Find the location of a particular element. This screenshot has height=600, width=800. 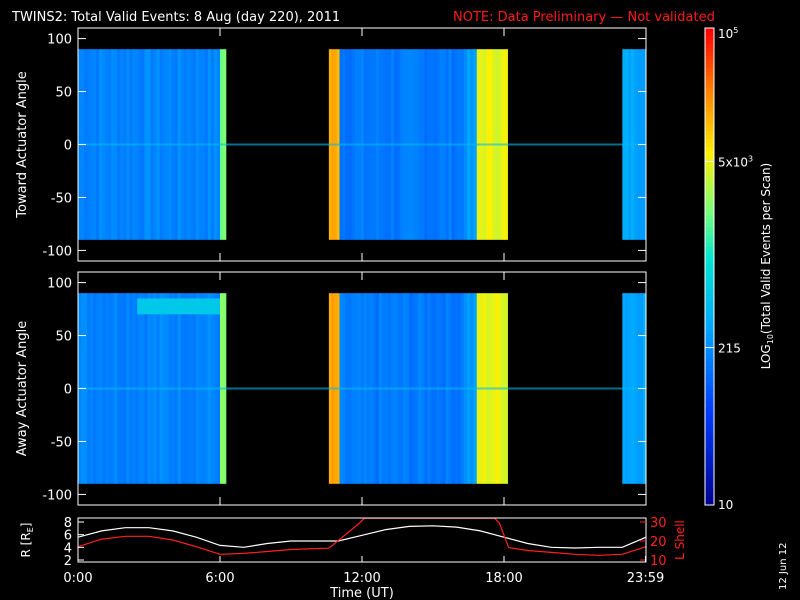

date-stamp: 12 Jun 12 is located at coordinates (783, 566).